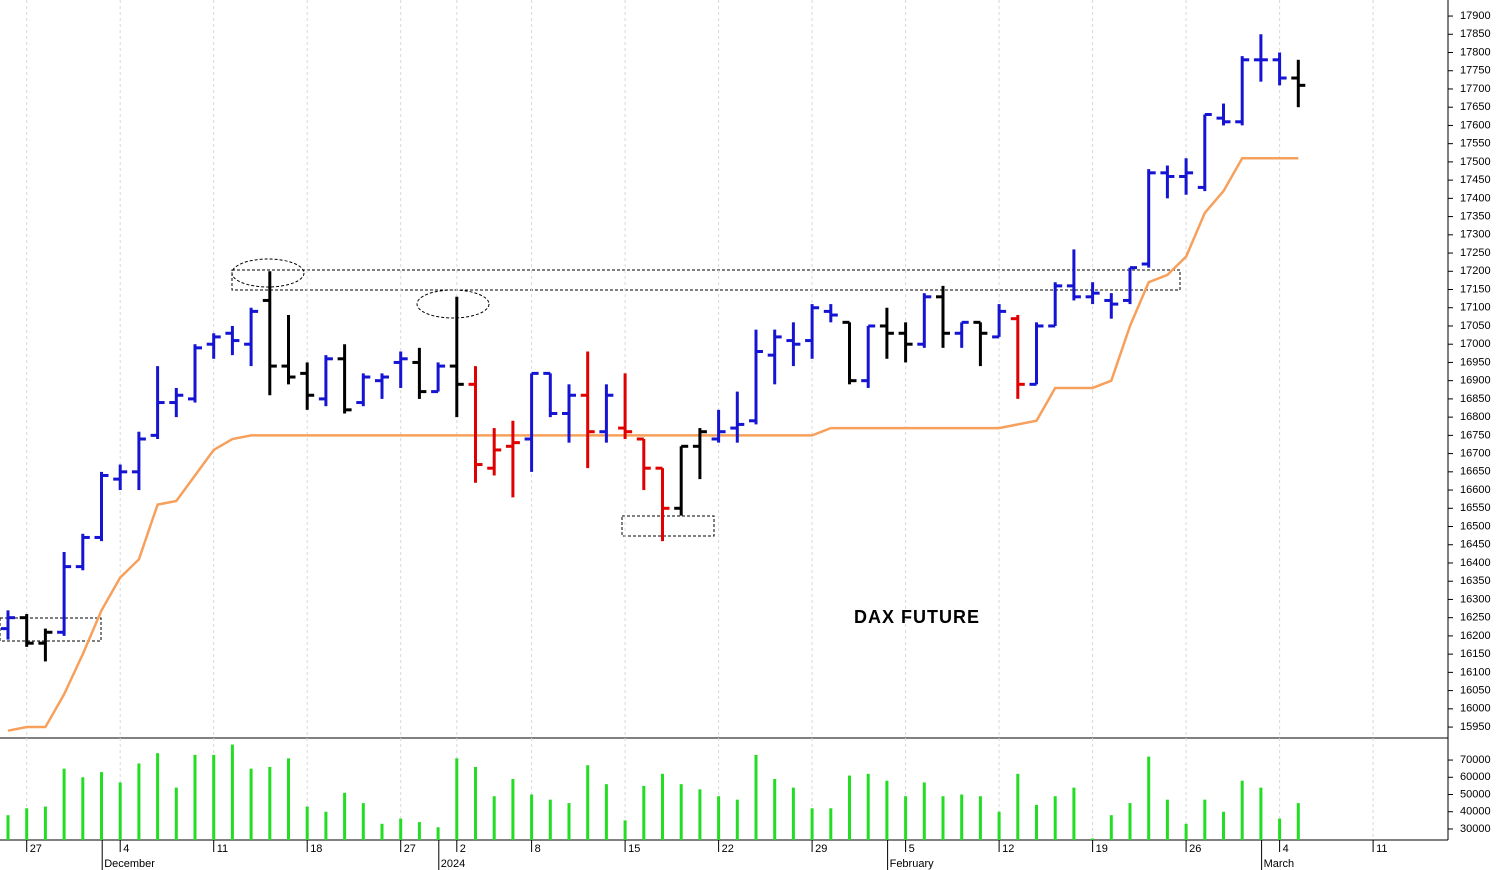 The width and height of the screenshot is (1497, 870). Describe the element at coordinates (1475, 308) in the screenshot. I see `y-tick-label: 17100` at that location.